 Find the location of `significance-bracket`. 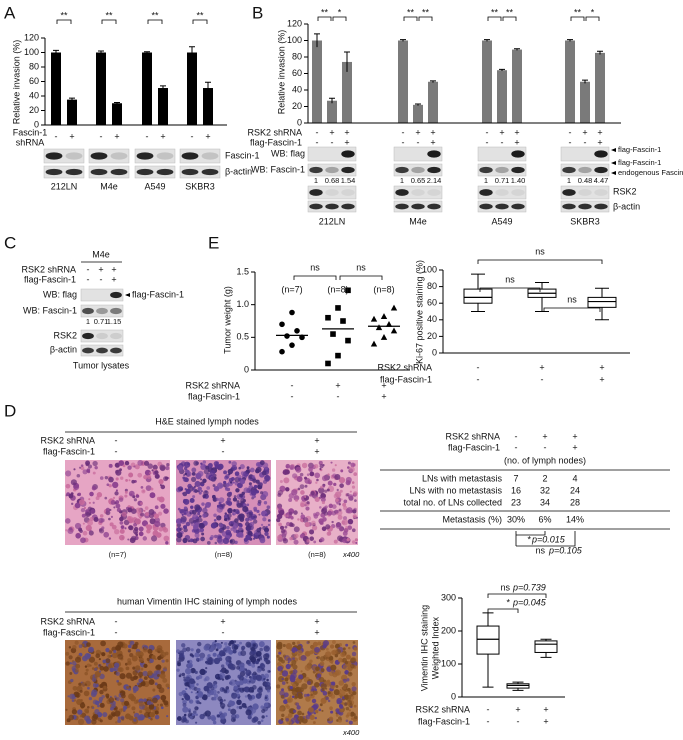

significance-bracket is located at coordinates (324, 18).